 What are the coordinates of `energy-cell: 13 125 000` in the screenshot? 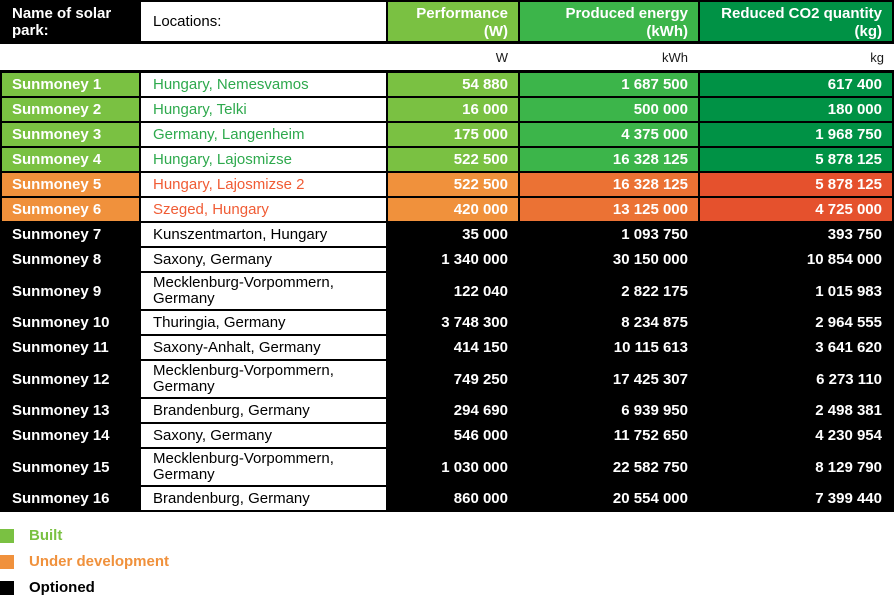 It's located at (610, 209).